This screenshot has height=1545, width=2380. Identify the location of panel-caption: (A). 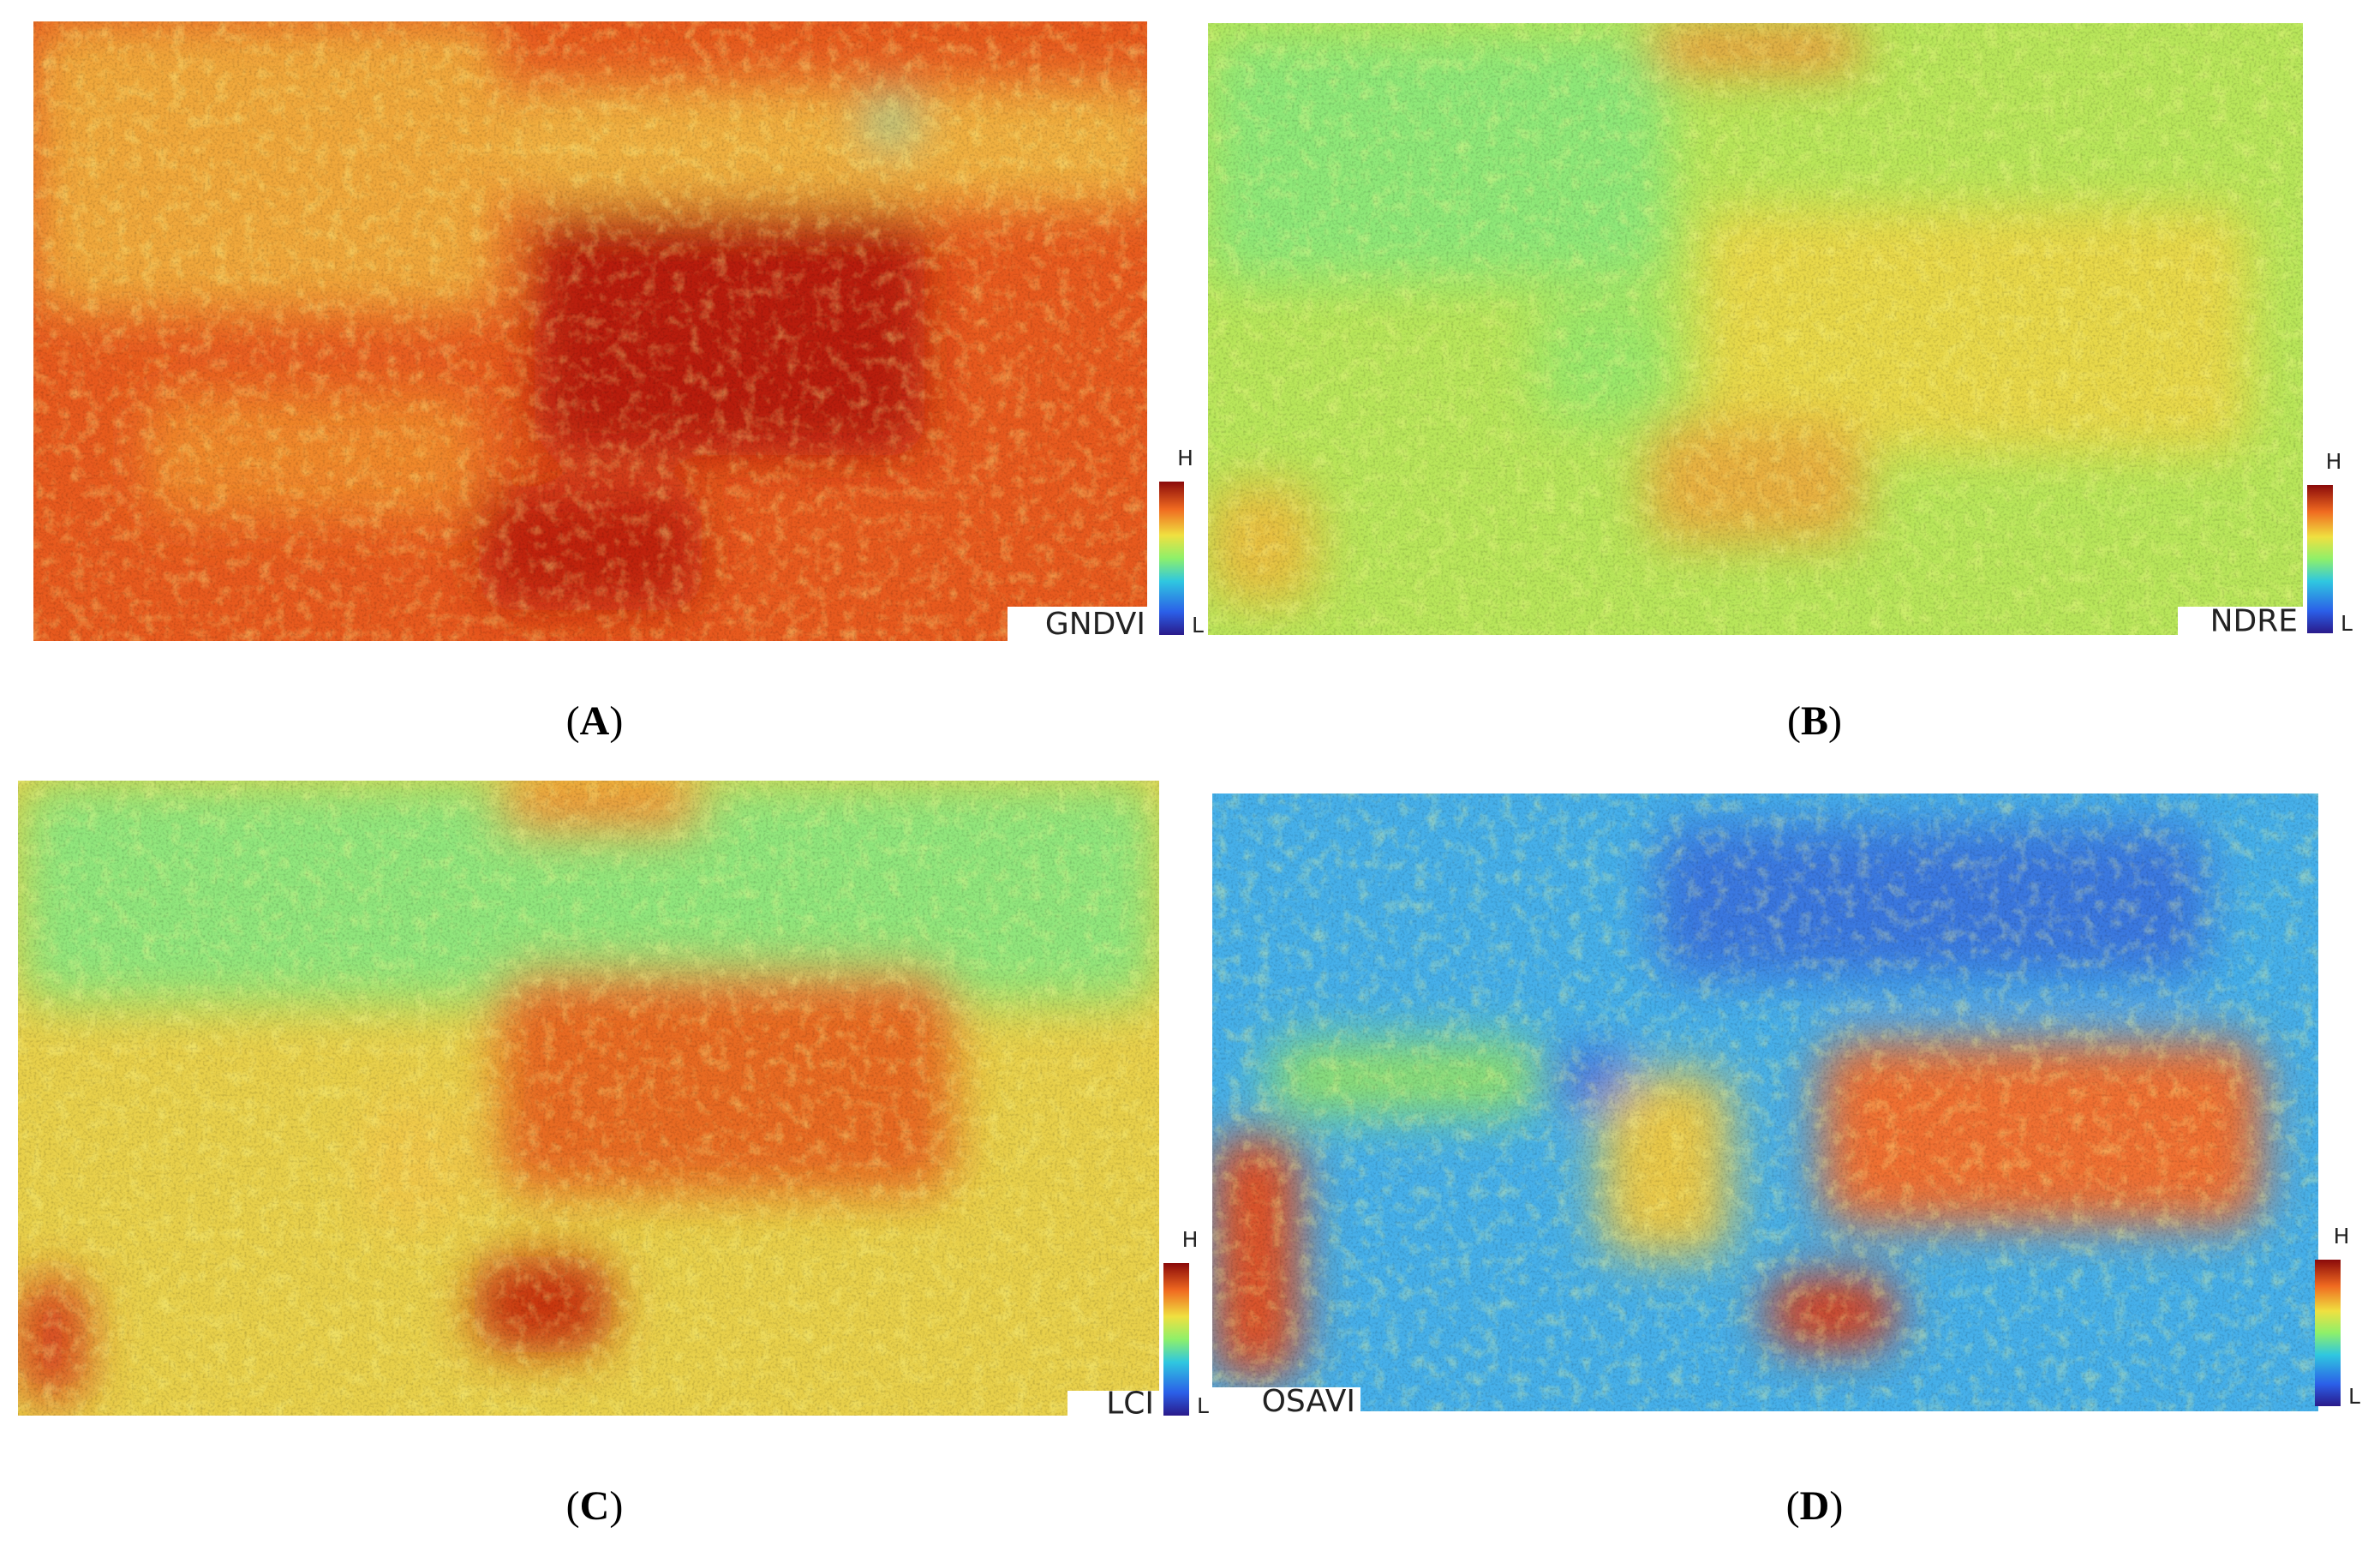
(595, 721).